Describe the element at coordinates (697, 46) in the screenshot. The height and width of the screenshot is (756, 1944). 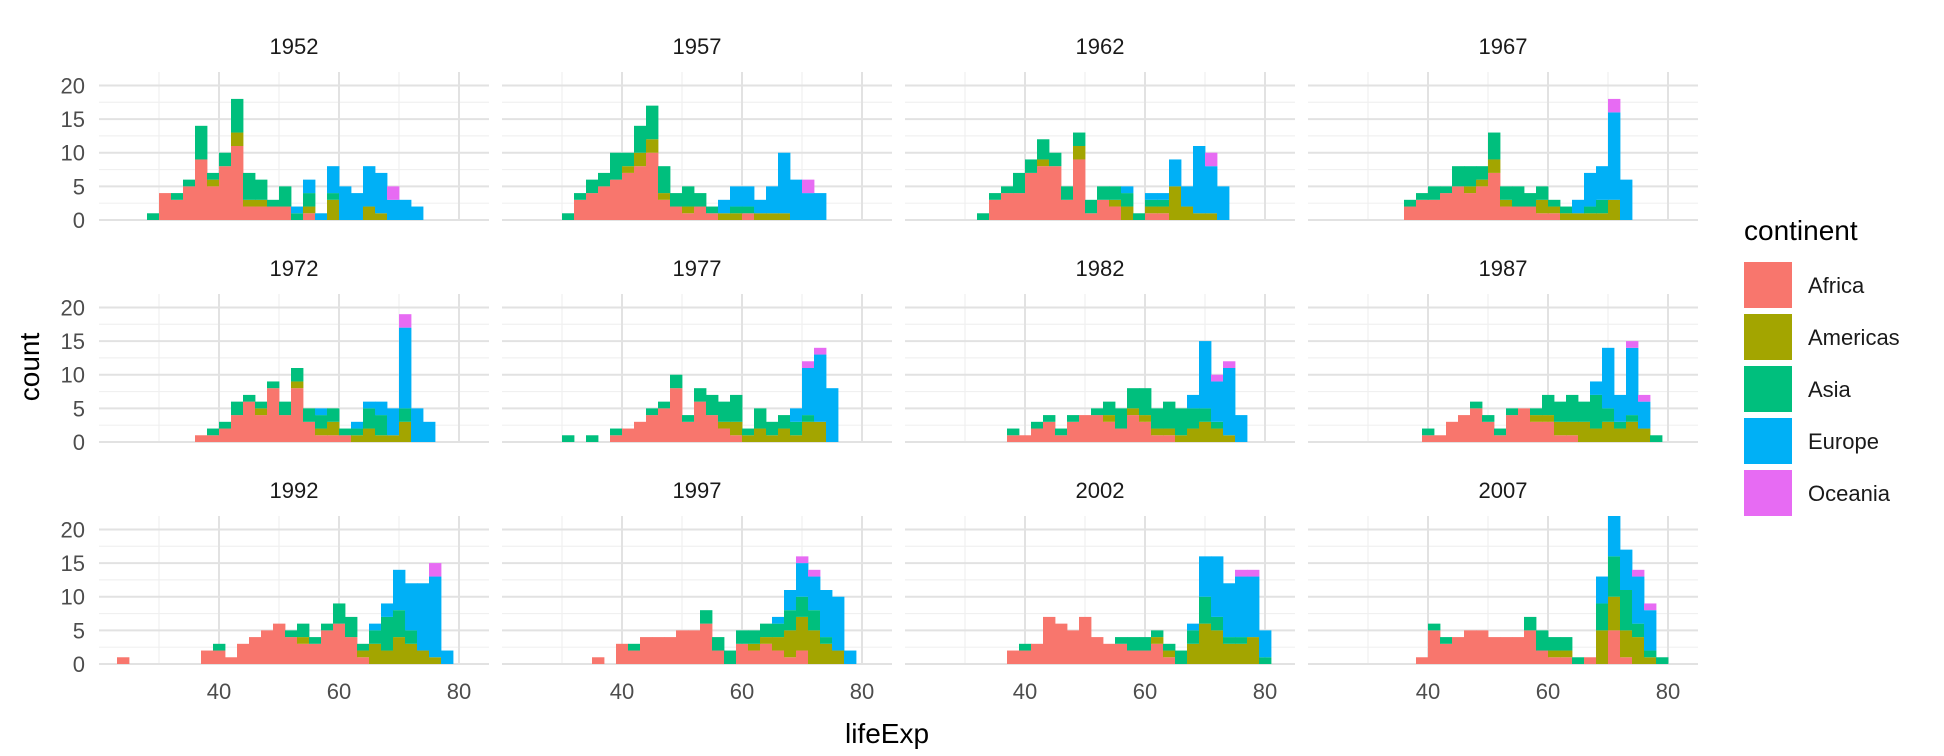
I see `facet-title: 1957` at that location.